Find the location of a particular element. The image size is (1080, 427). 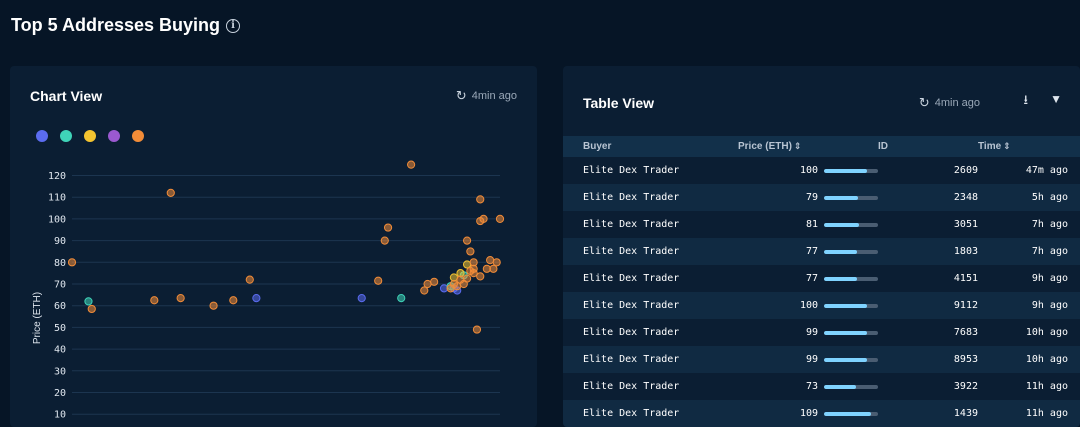

table-row: Elite Dex Trader 99 7683 10h ago is located at coordinates (821, 332).